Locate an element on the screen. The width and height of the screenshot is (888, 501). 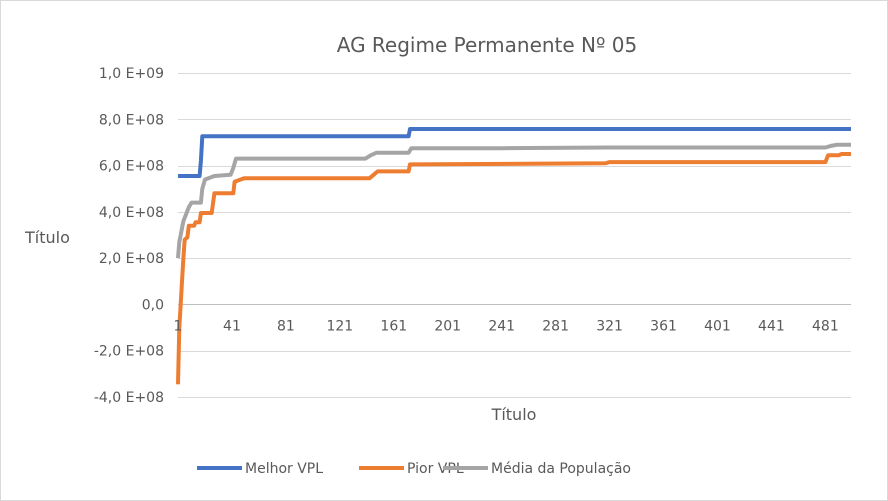
y-tick-label: 1,0 E+09 is located at coordinates (131, 74).